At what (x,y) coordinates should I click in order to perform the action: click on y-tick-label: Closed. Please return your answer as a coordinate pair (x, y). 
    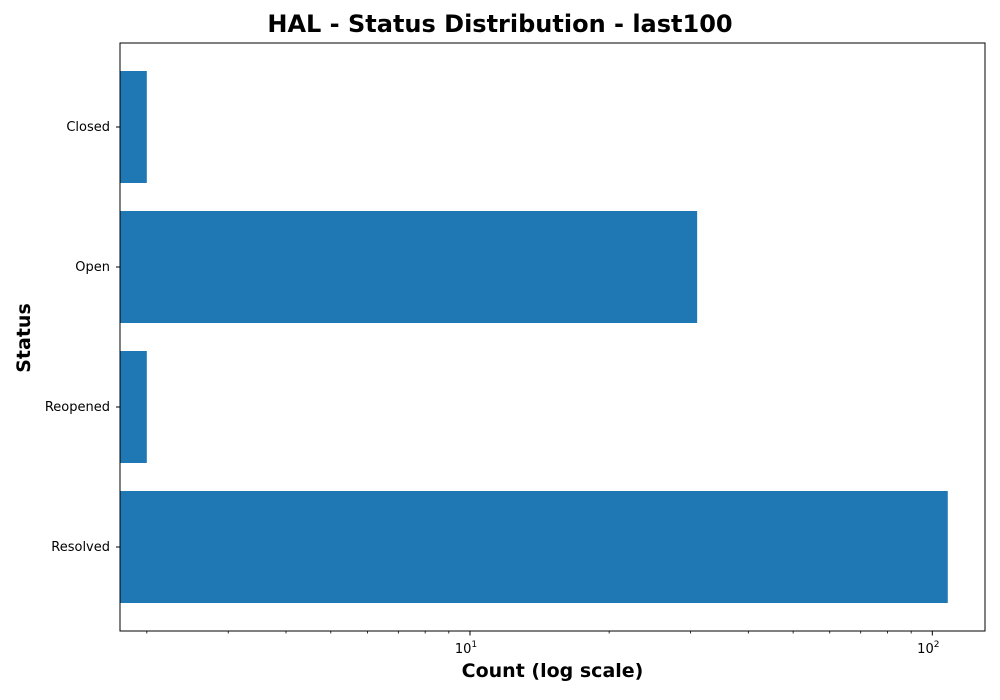
    Looking at the image, I should click on (88, 127).